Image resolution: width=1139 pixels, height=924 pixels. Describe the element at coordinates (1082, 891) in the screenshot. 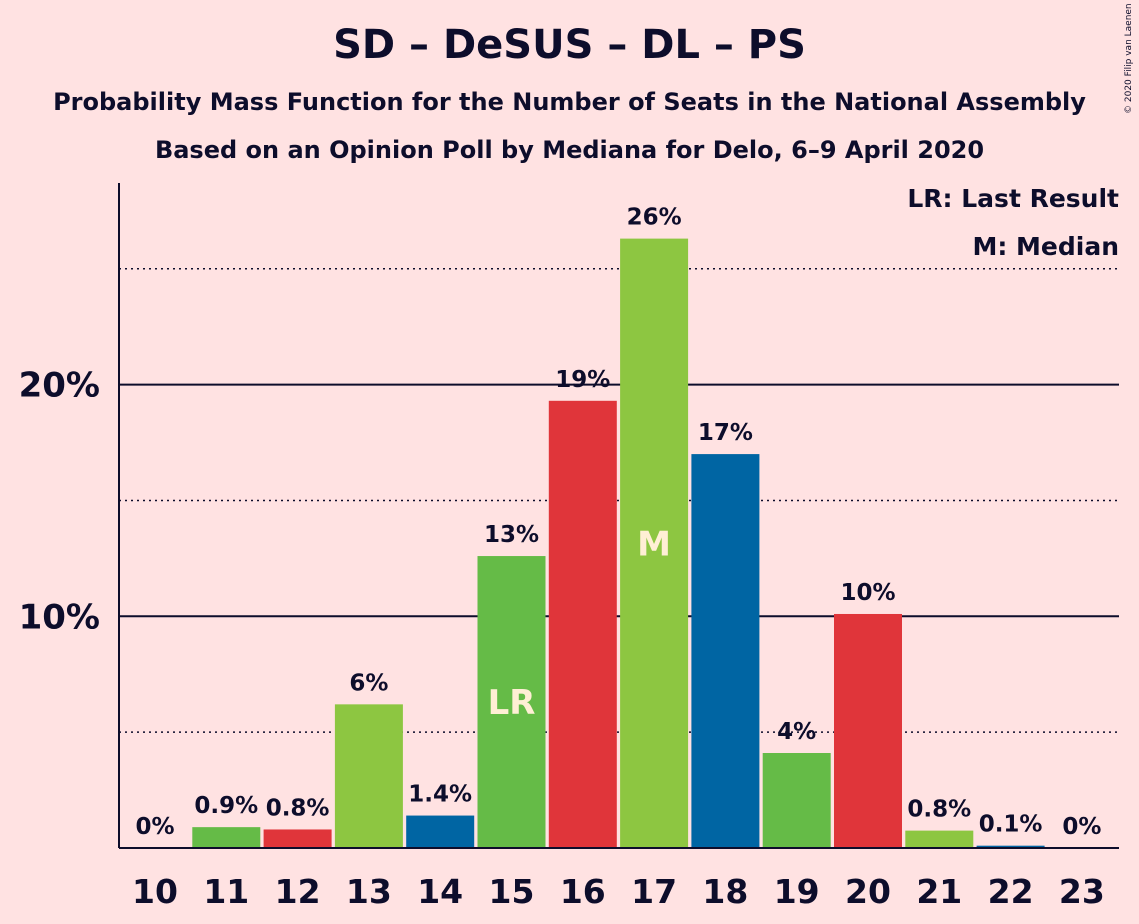

I see `x-tick-label: 23` at that location.